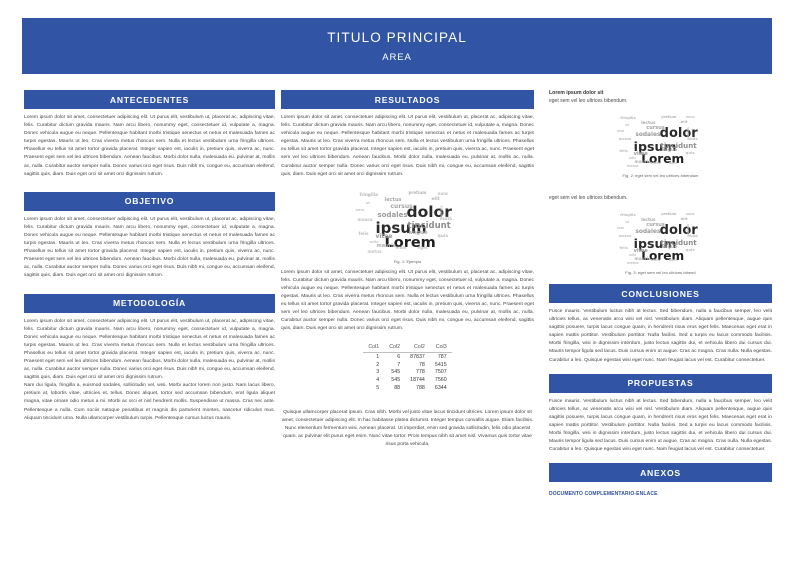  I want to click on table-row: 4 545 18744 7560, so click(407, 380).